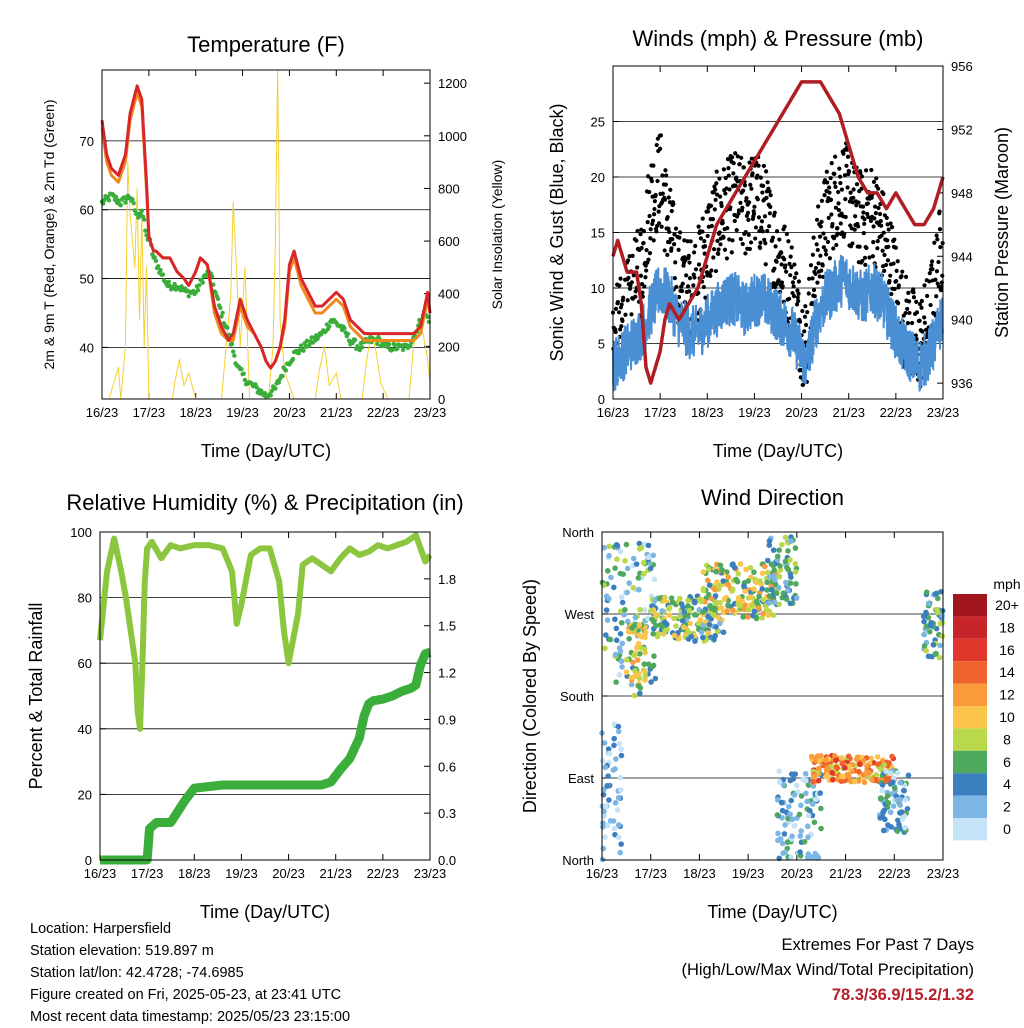 The image size is (1024, 1028). Describe the element at coordinates (447, 579) in the screenshot. I see `y2-tick-label: 1.8` at that location.